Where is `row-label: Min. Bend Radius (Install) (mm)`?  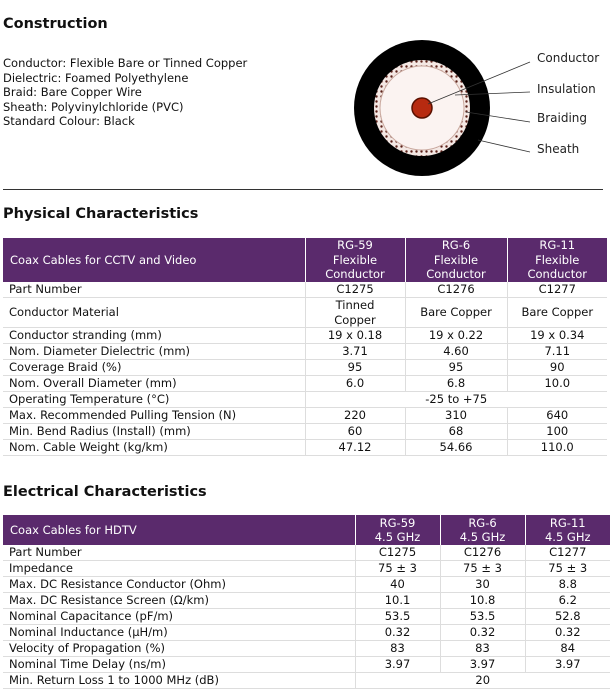
row-label: Min. Bend Radius (Install) (mm) is located at coordinates (154, 431).